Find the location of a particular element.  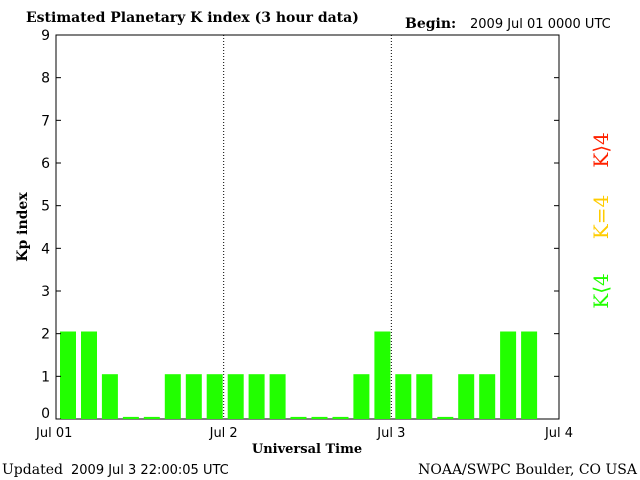

y-tick-label: 5 is located at coordinates (45, 207).